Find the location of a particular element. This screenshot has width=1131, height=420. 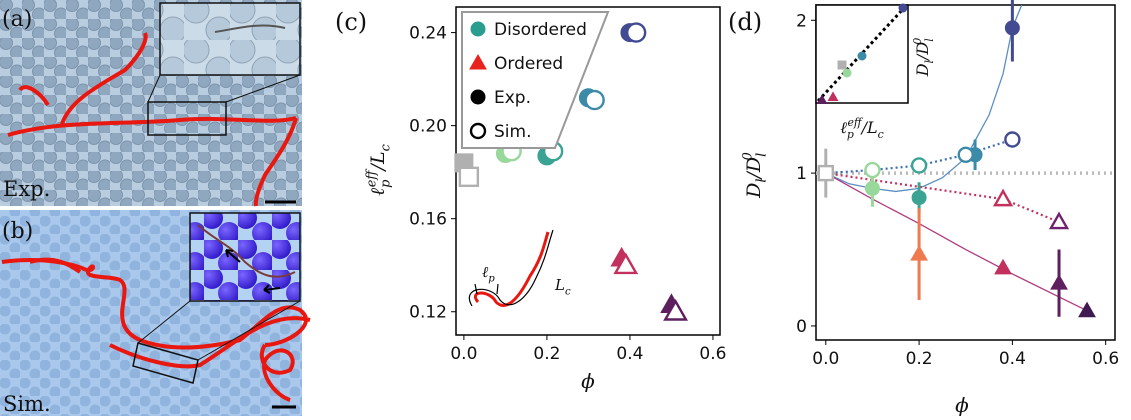

panel-a: (a) Exp. is located at coordinates (151, 103).